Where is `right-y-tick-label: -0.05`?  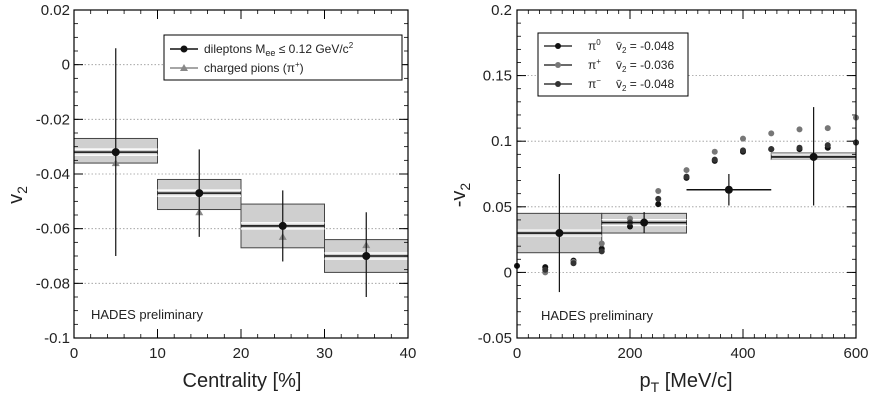
right-y-tick-label: -0.05 is located at coordinates (495, 338).